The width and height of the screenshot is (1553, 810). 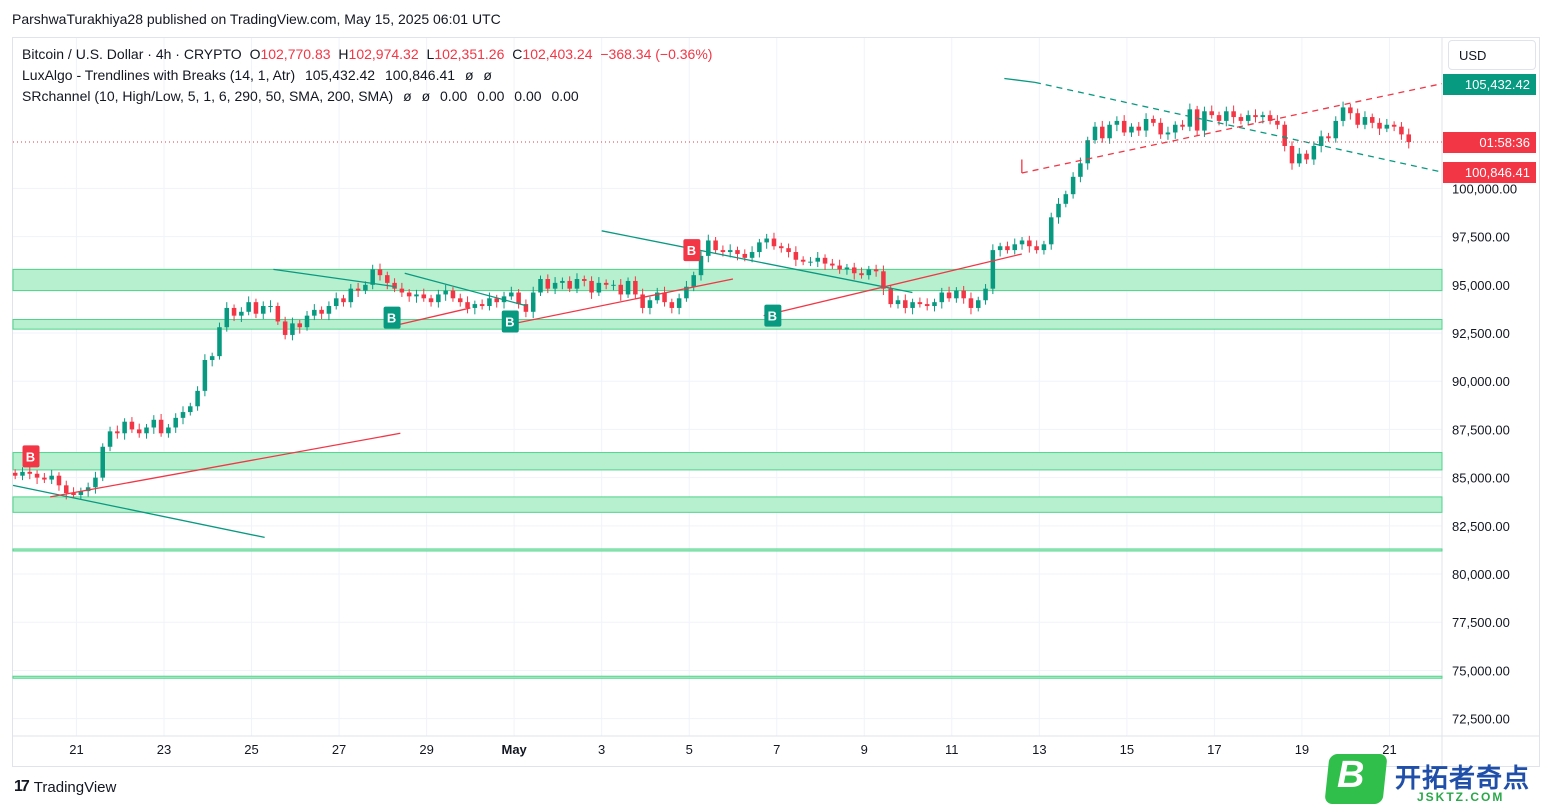 I want to click on time-tick-label: 21, so click(x=1389, y=749).